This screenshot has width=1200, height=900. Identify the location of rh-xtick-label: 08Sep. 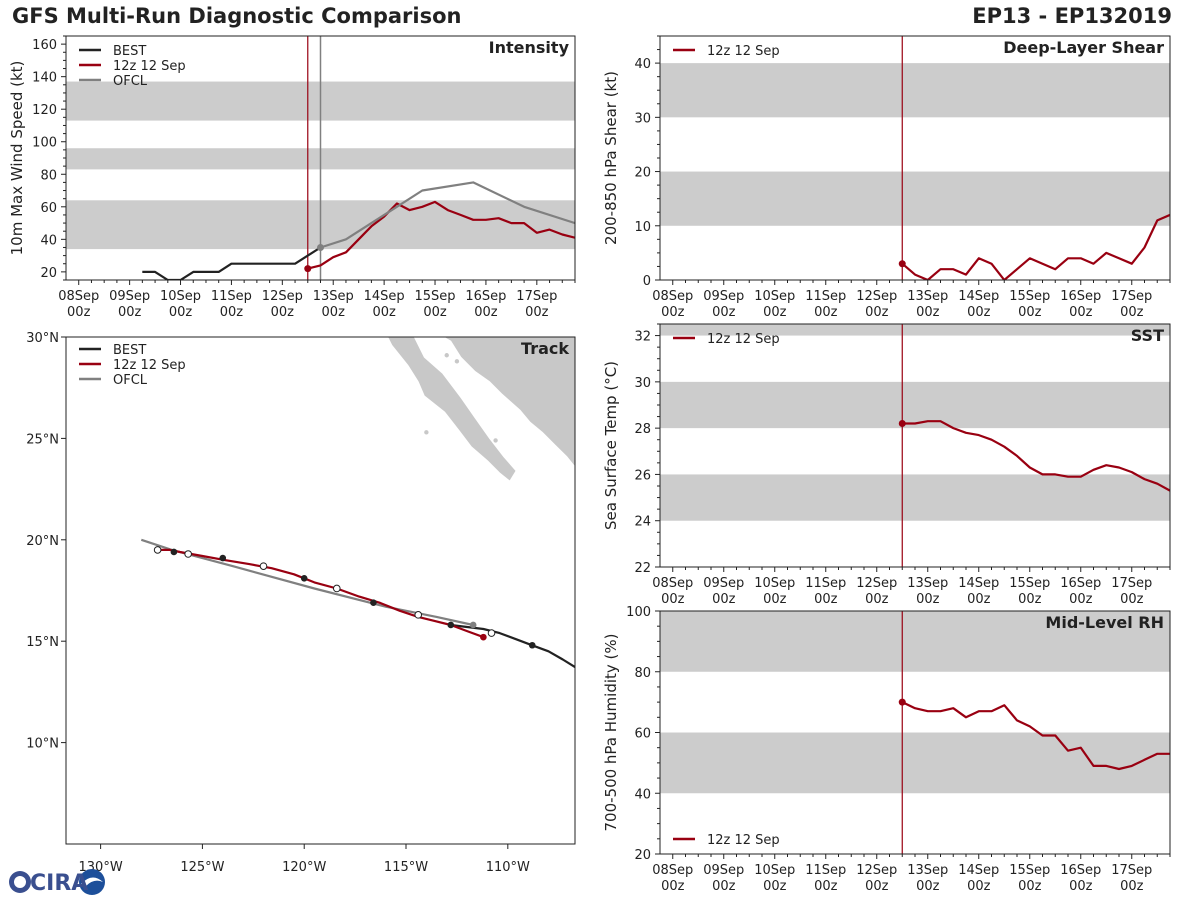
(672, 870).